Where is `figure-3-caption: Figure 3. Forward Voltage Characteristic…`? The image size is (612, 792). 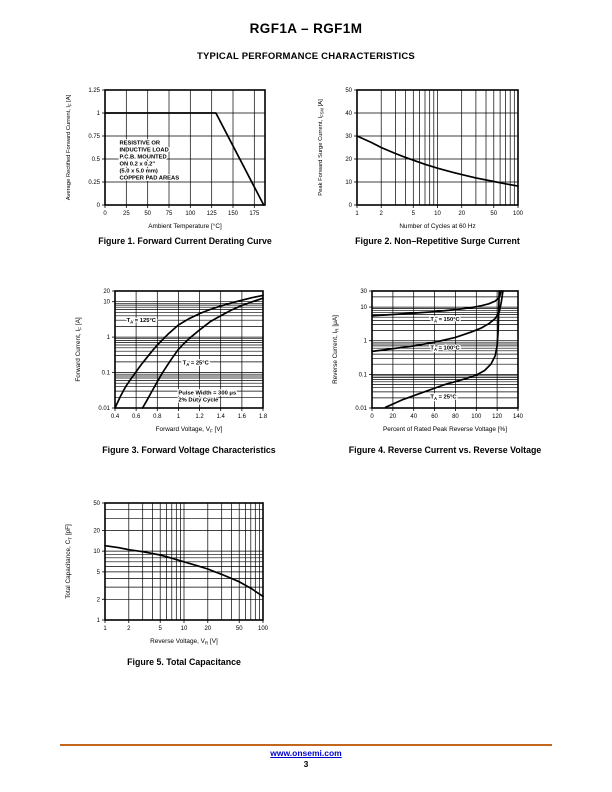 figure-3-caption: Figure 3. Forward Voltage Characteristic… is located at coordinates (189, 450).